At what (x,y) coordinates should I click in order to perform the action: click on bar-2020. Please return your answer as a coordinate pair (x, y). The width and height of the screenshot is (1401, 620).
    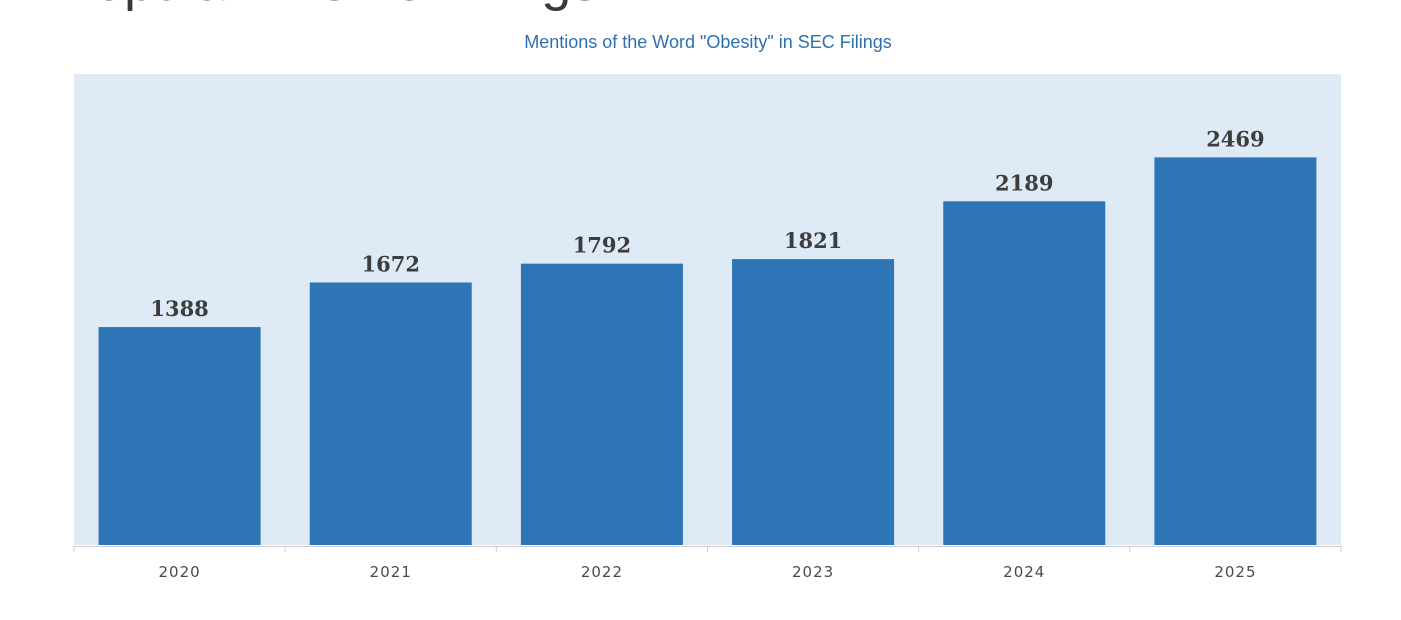
    Looking at the image, I should click on (179, 436).